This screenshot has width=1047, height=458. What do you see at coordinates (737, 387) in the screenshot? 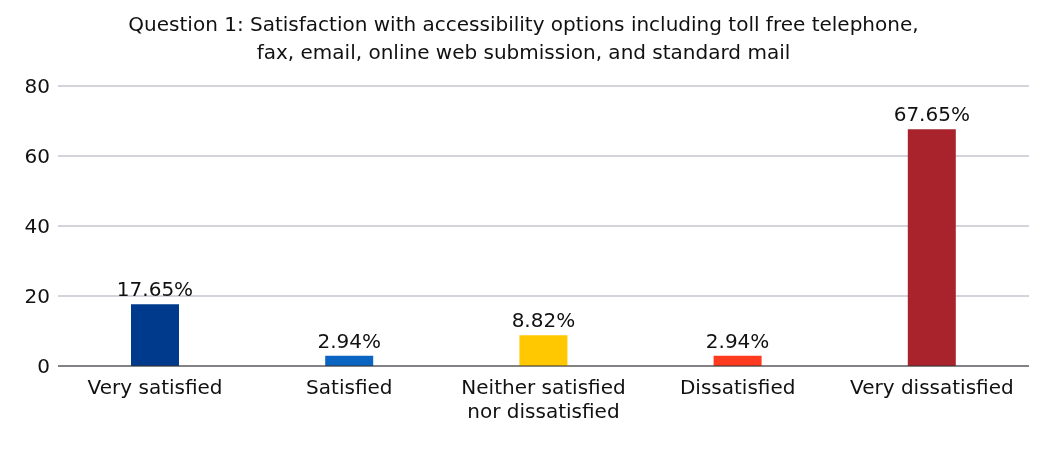
I see `x-tick-label: Dissatisfied` at bounding box center [737, 387].